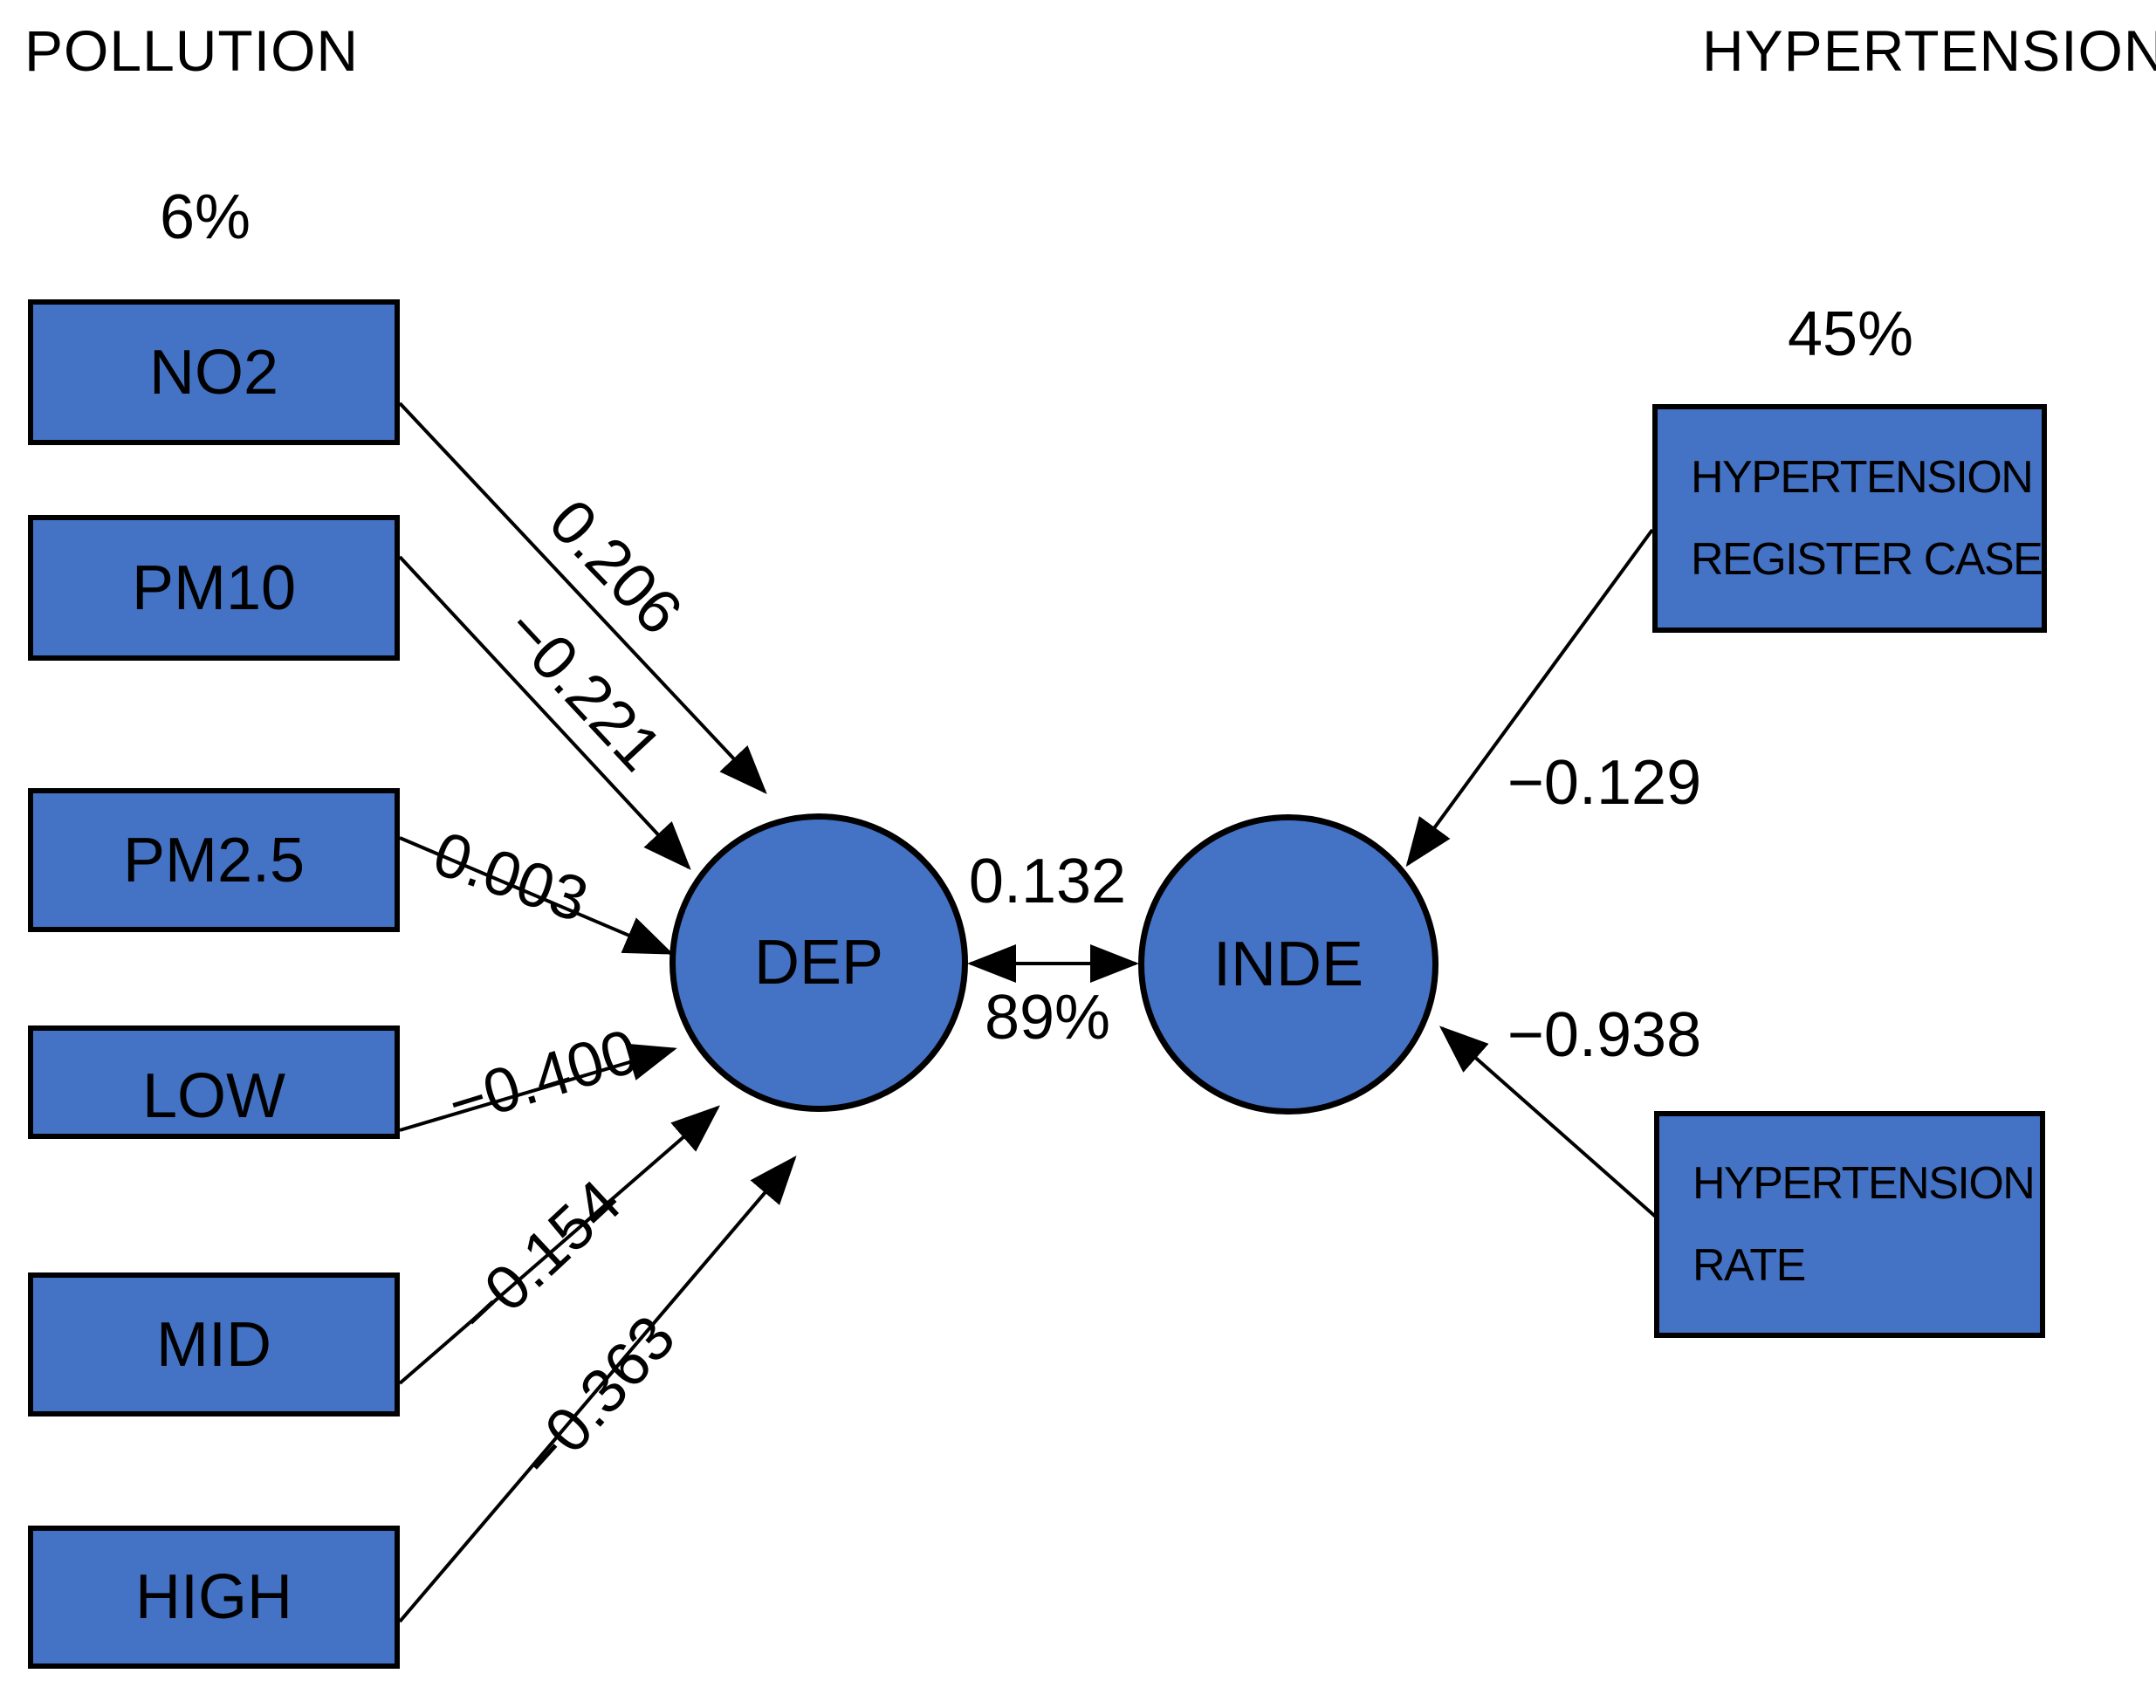 The width and height of the screenshot is (2156, 1708). What do you see at coordinates (544, 712) in the screenshot?
I see `path-pm10-to-dep` at bounding box center [544, 712].